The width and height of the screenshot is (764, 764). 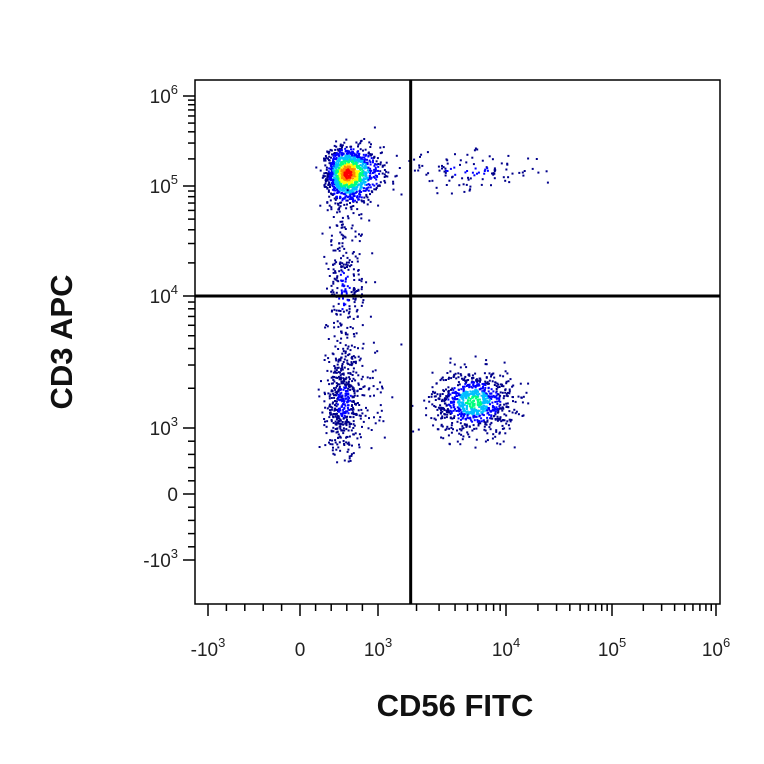 What do you see at coordinates (164, 185) in the screenshot?
I see `y-tick-label: 10⁵` at bounding box center [164, 185].